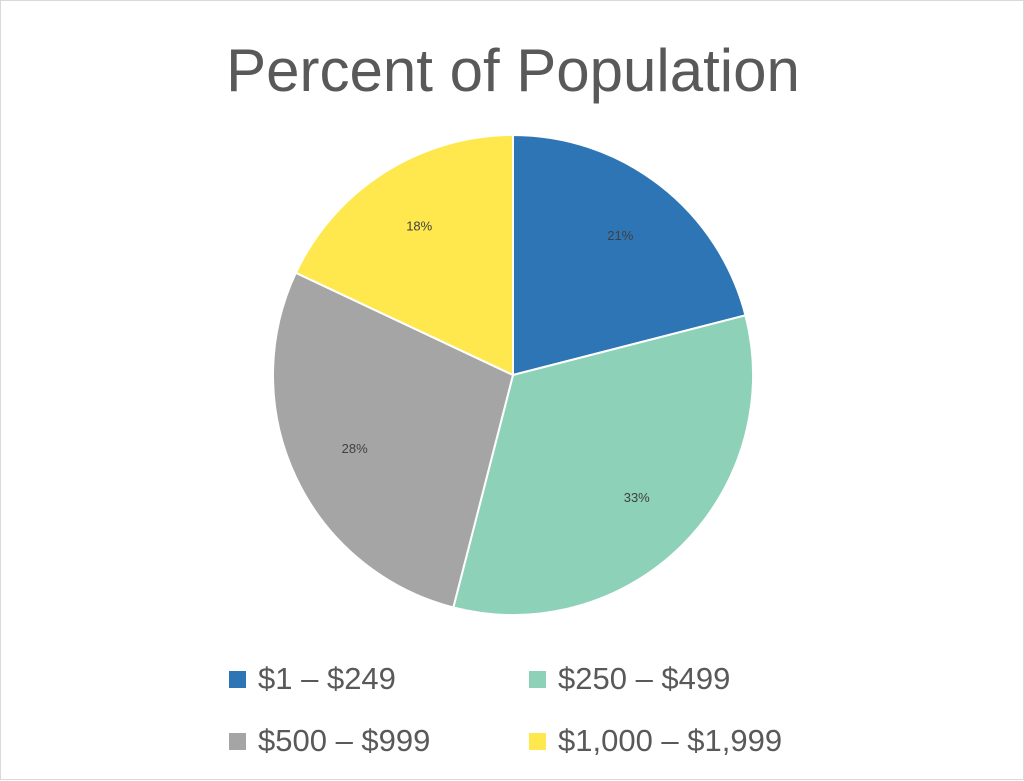 This screenshot has height=781, width=1024. I want to click on legend-item-1: $250 – $499, so click(629, 679).